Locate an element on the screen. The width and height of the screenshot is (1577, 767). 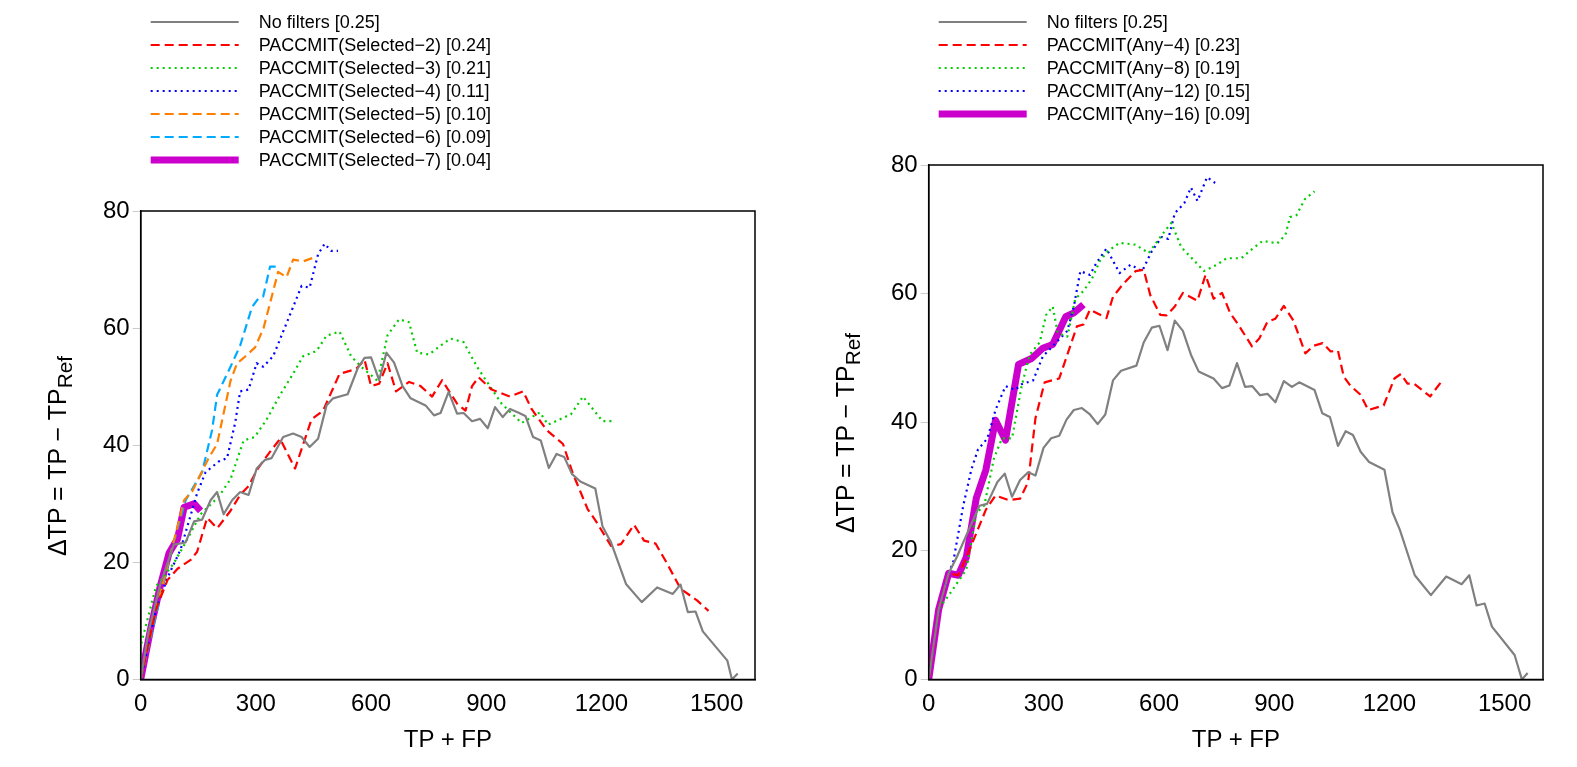
legend-label: PACCMIT(Selected−5) [0.10] is located at coordinates (374, 113).